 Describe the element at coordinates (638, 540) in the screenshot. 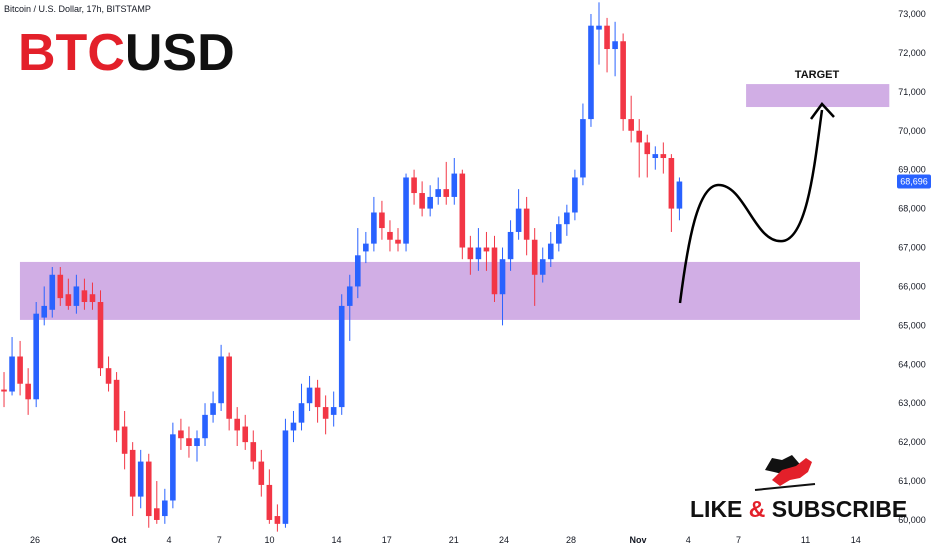

I see `x-tick-label: Nov` at that location.